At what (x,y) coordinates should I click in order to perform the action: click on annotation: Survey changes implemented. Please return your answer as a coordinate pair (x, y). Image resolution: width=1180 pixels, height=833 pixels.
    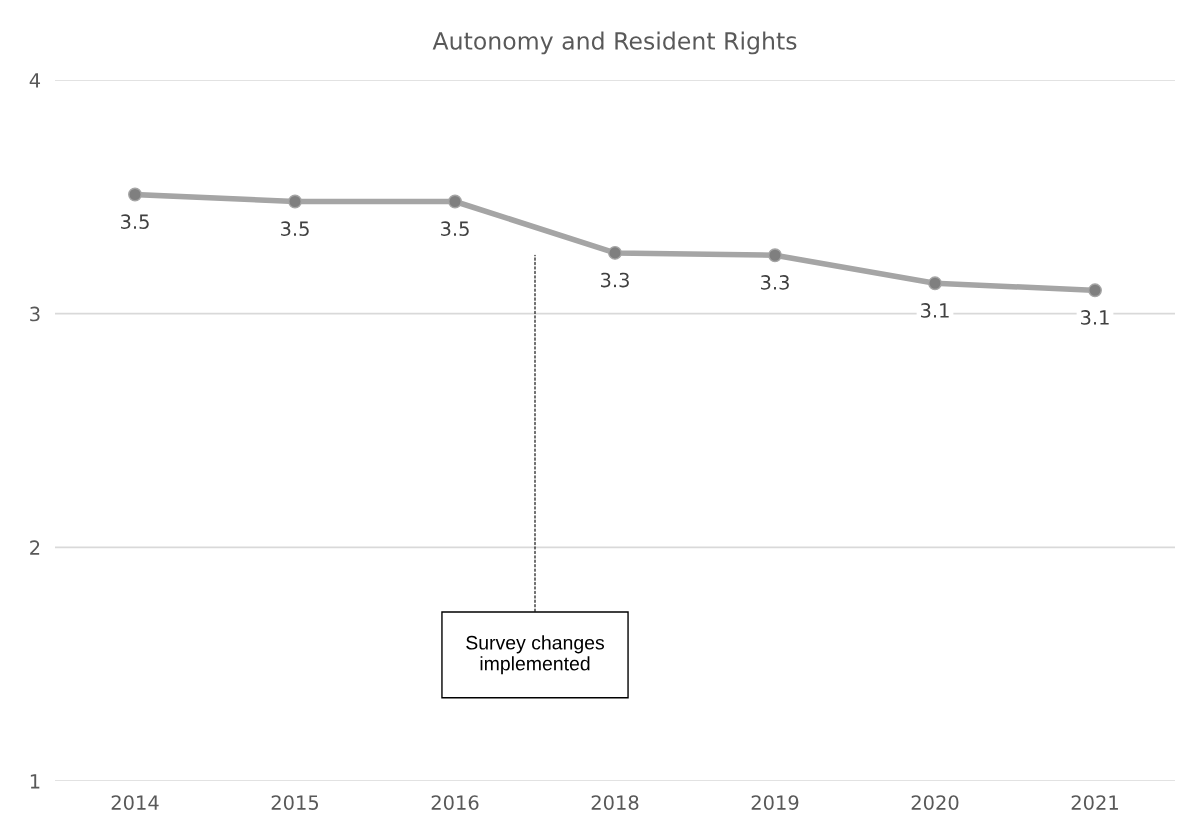
    Looking at the image, I should click on (535, 655).